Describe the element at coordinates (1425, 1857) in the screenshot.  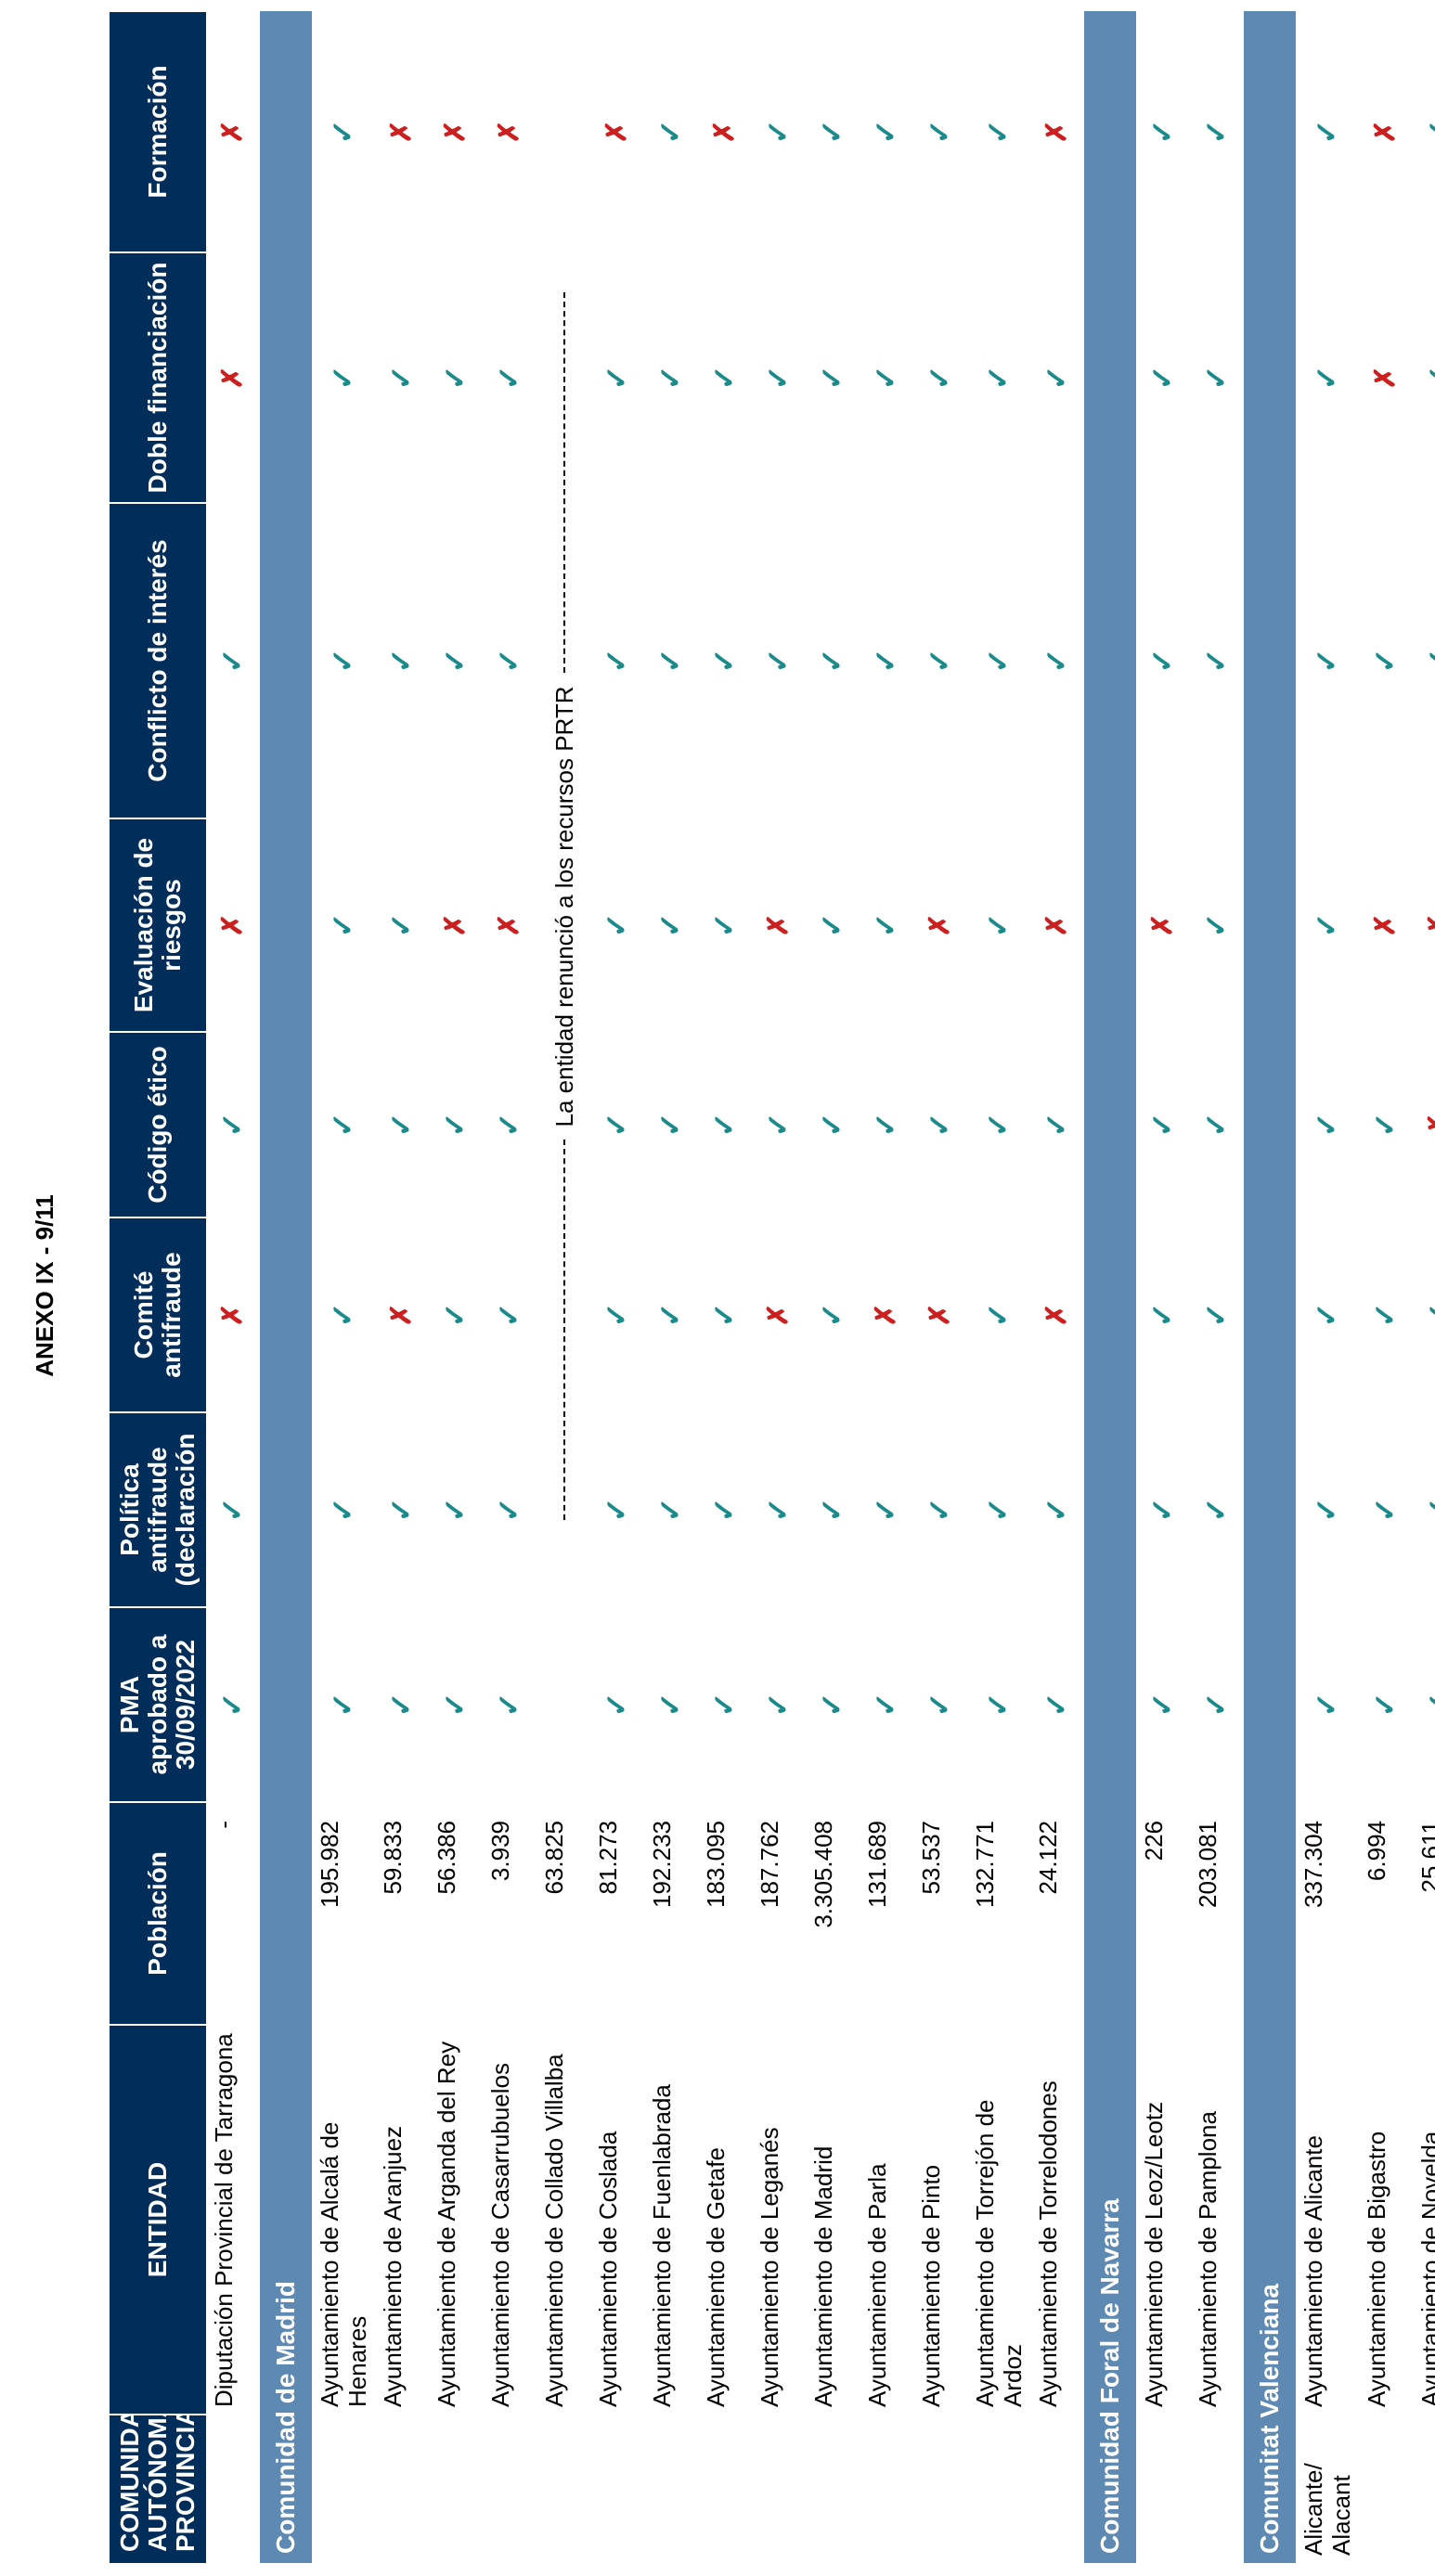
I see `poblacion-cell: 25.611` at that location.